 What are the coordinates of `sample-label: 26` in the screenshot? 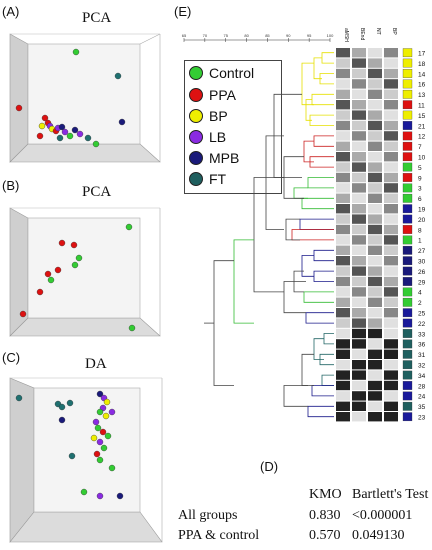 It's located at (422, 272).